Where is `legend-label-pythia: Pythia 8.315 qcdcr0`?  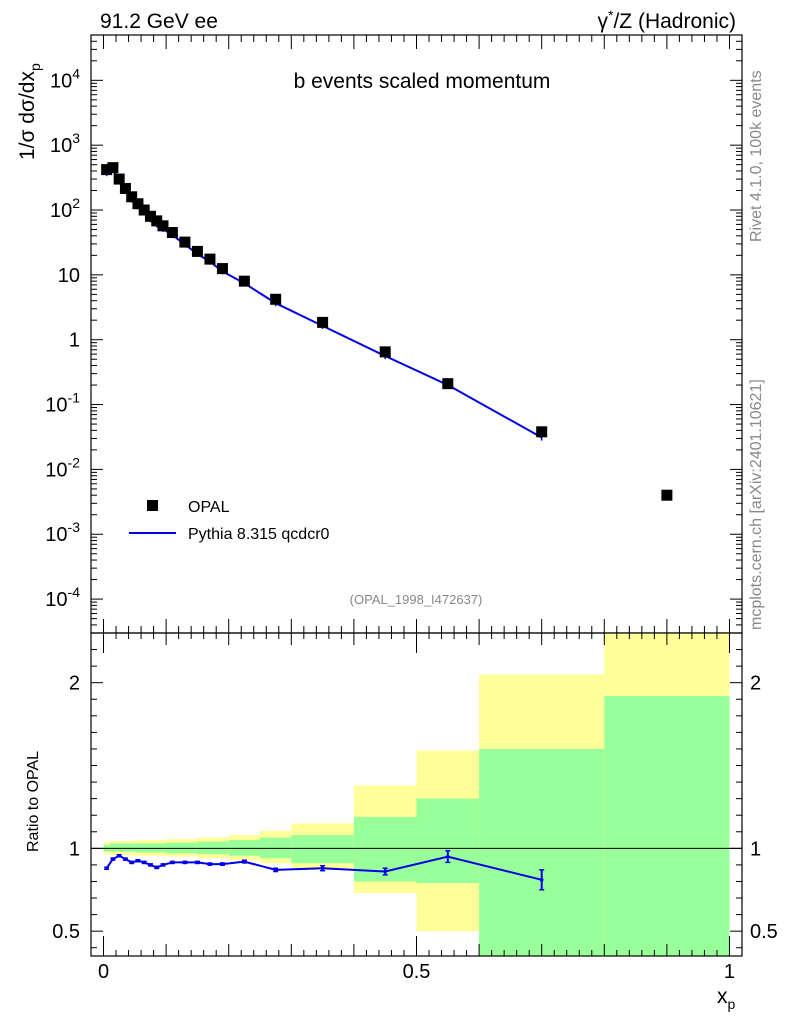
legend-label-pythia: Pythia 8.315 qcdcr0 is located at coordinates (259, 534).